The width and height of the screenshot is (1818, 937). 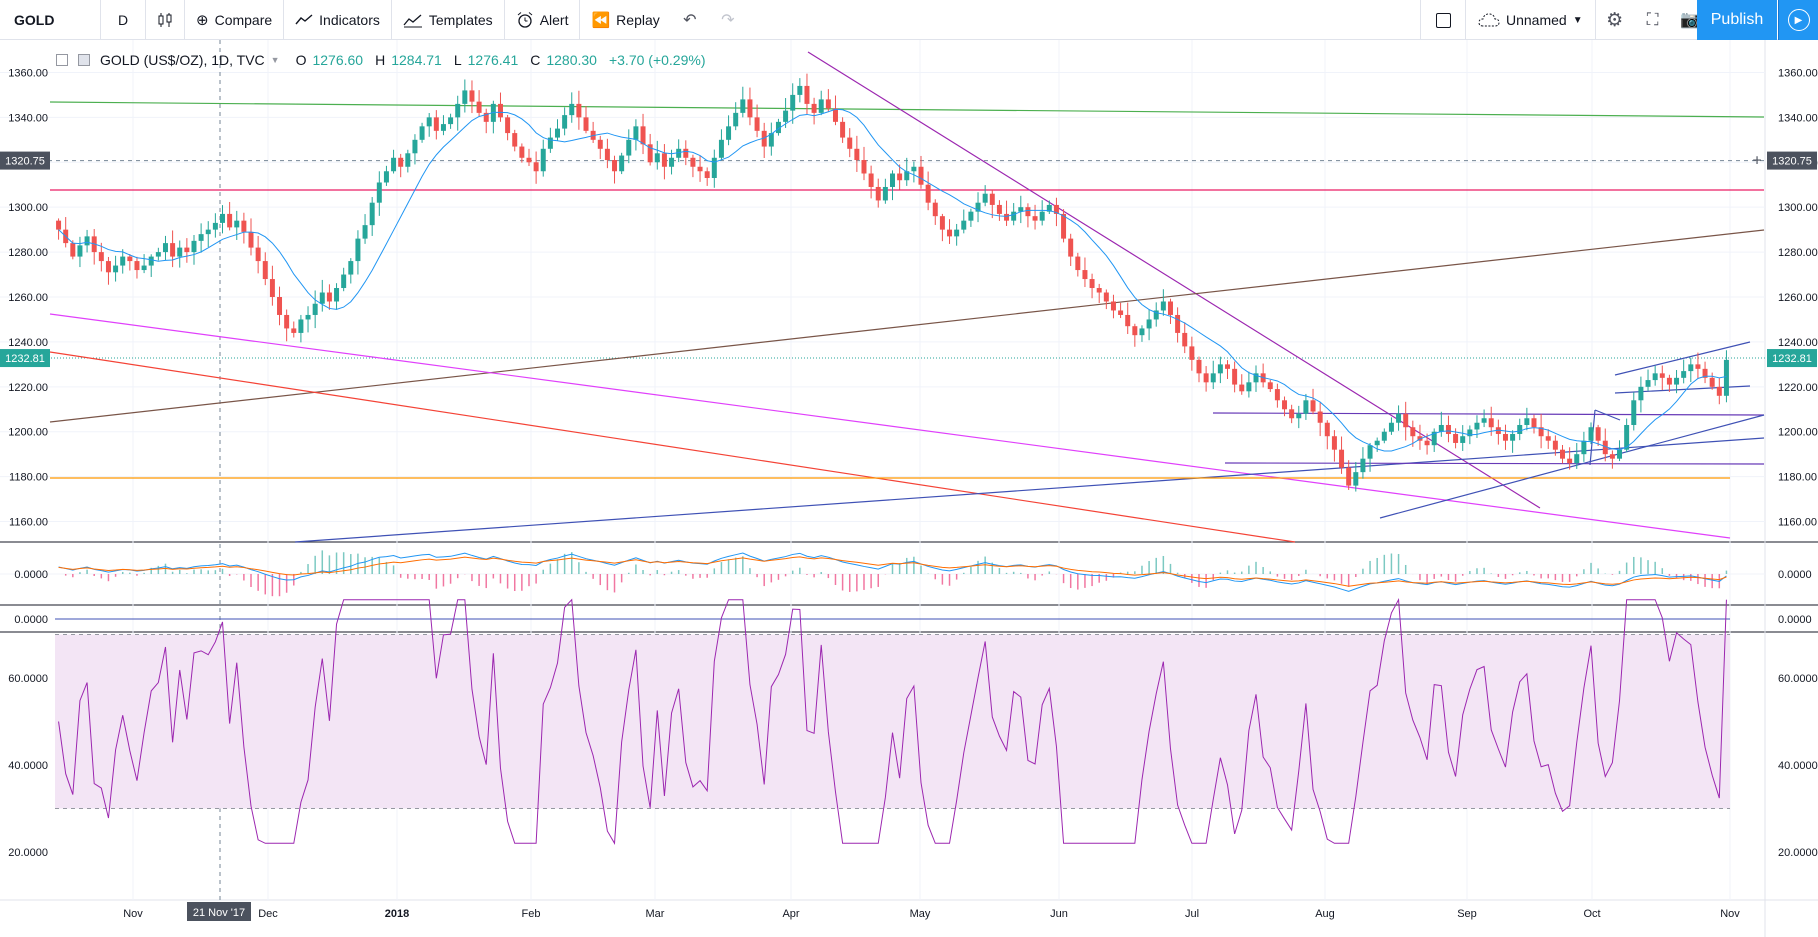 What do you see at coordinates (50, 20) in the screenshot?
I see `symbol-search-box: GOLD` at bounding box center [50, 20].